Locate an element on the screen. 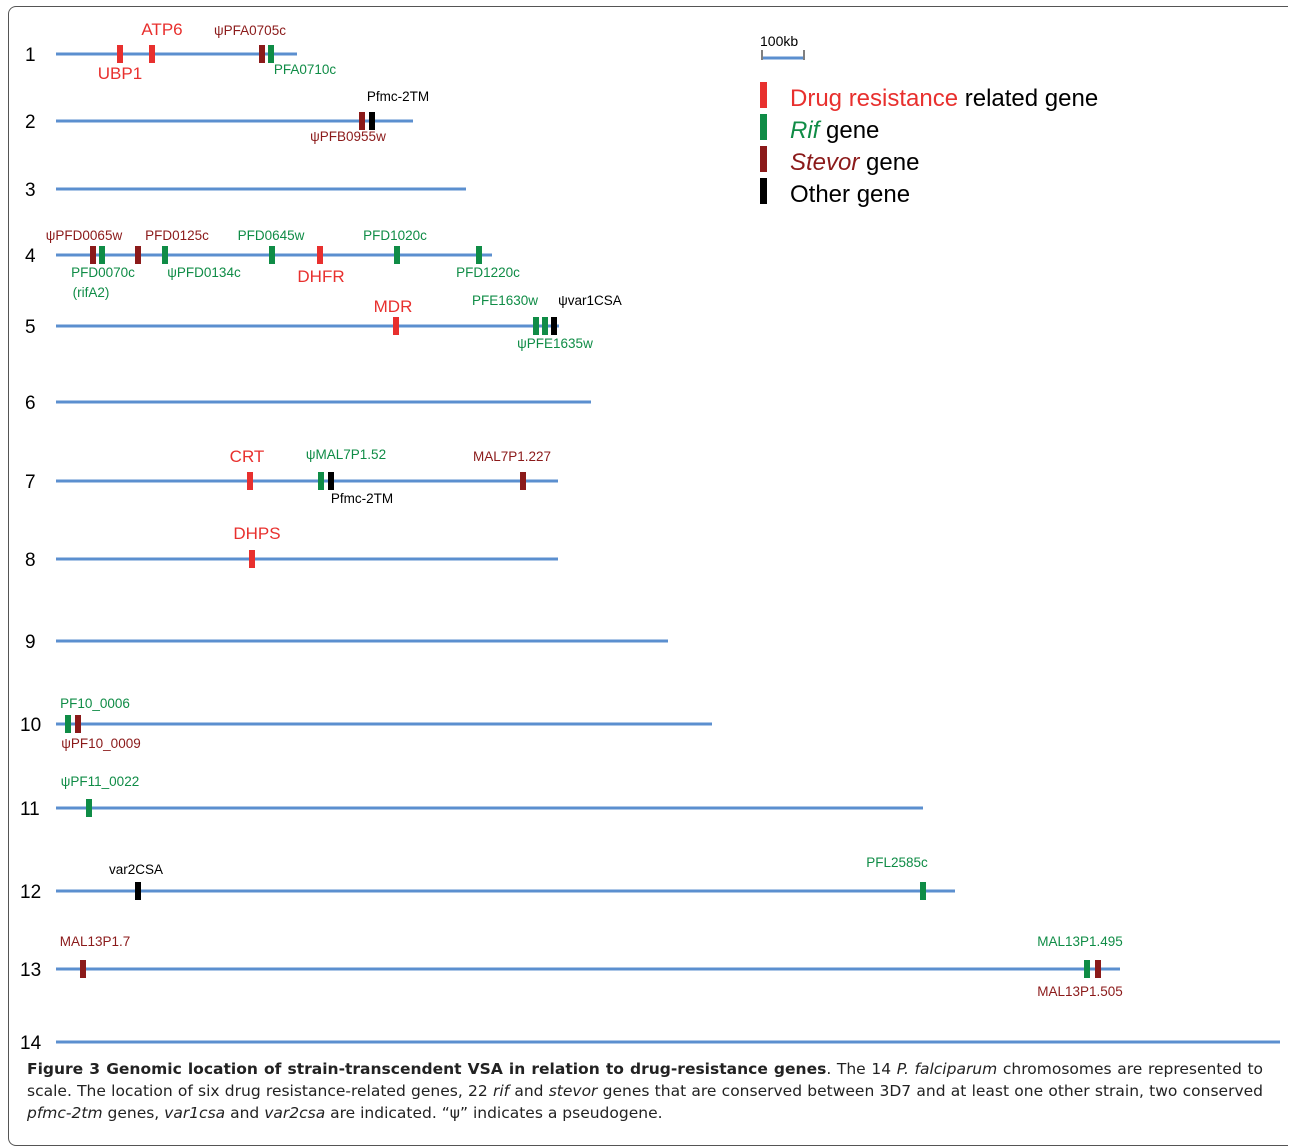 Image resolution: width=1290 pixels, height=1148 pixels. chromosome-10-label: 10 is located at coordinates (30, 725).